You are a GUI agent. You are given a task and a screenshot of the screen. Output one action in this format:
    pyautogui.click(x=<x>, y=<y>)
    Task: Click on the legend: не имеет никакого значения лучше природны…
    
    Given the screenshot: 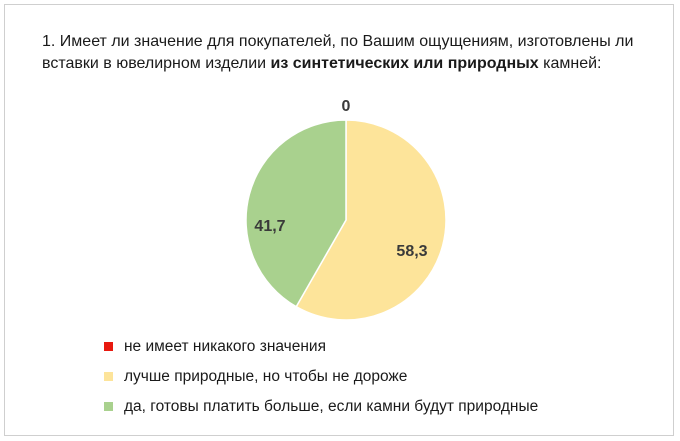 What is the action you would take?
    pyautogui.click(x=321, y=381)
    